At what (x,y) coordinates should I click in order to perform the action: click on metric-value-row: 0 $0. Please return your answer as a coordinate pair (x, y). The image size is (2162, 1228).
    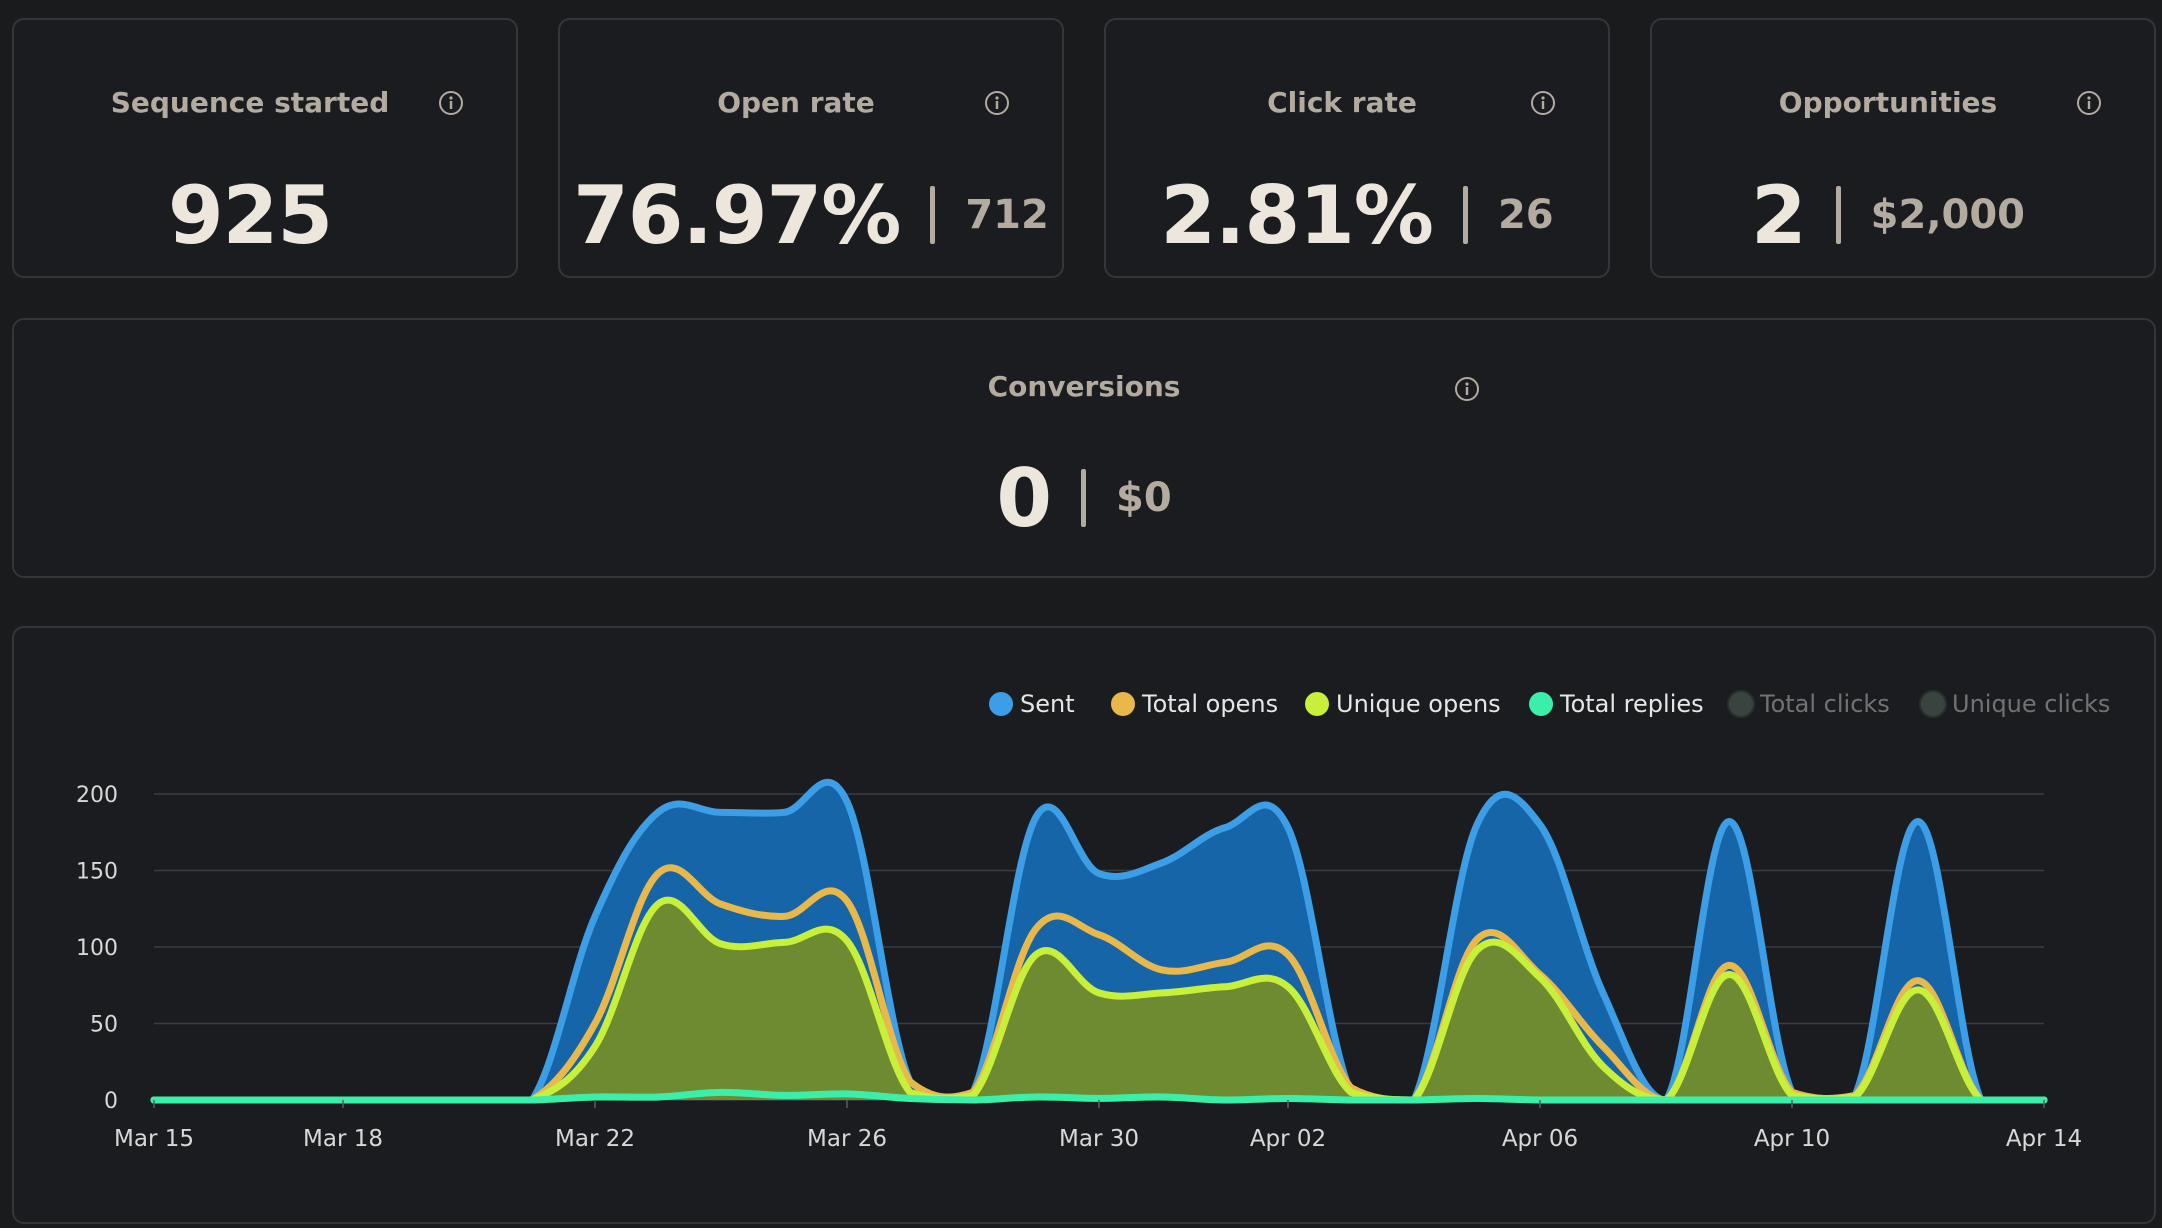
    Looking at the image, I should click on (1084, 498).